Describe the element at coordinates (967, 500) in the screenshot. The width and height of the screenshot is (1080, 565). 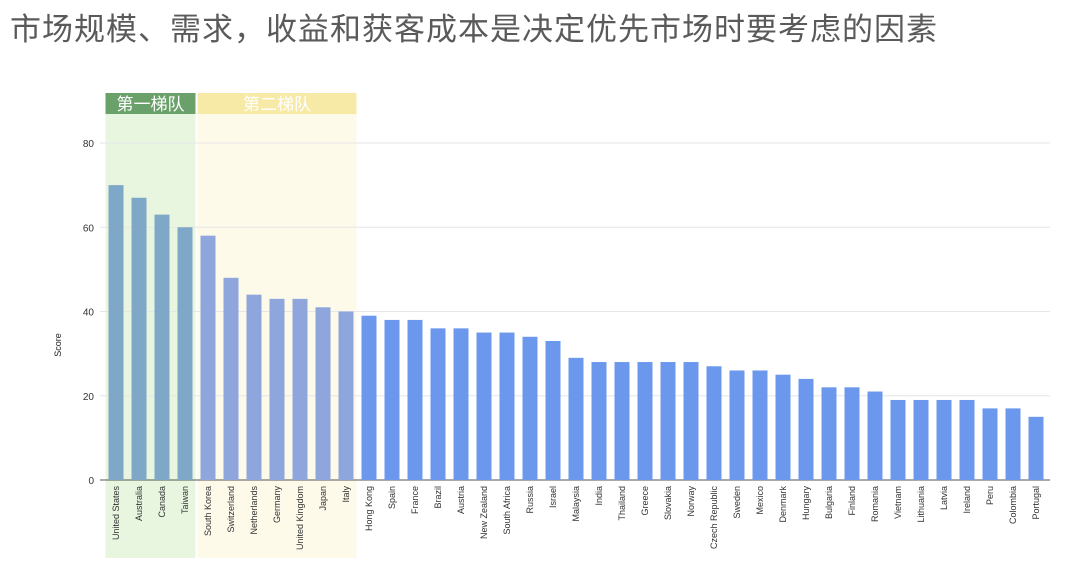
I see `x-tick-label: Ireland` at that location.